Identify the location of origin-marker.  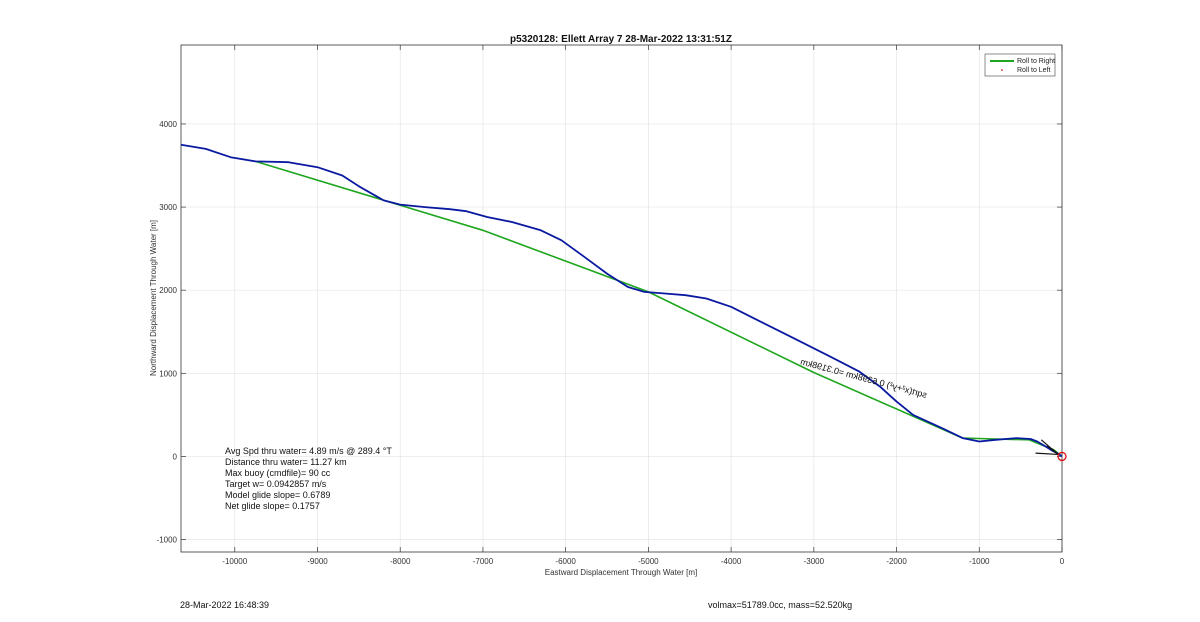
(1062, 456).